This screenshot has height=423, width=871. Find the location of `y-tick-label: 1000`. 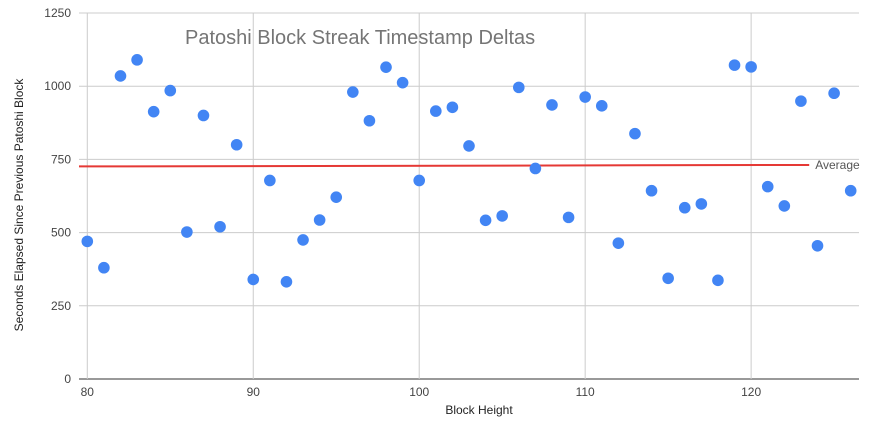

y-tick-label: 1000 is located at coordinates (57, 86).